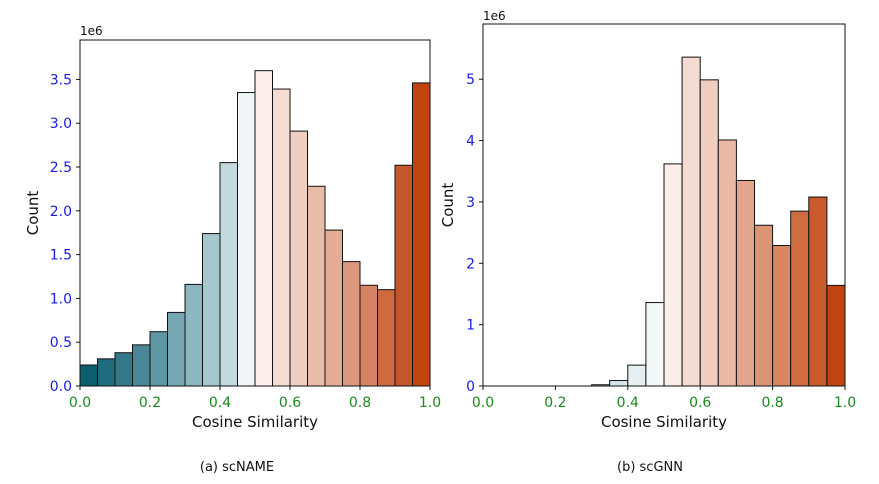  I want to click on y-tick-label: 2.5, so click(61, 168).